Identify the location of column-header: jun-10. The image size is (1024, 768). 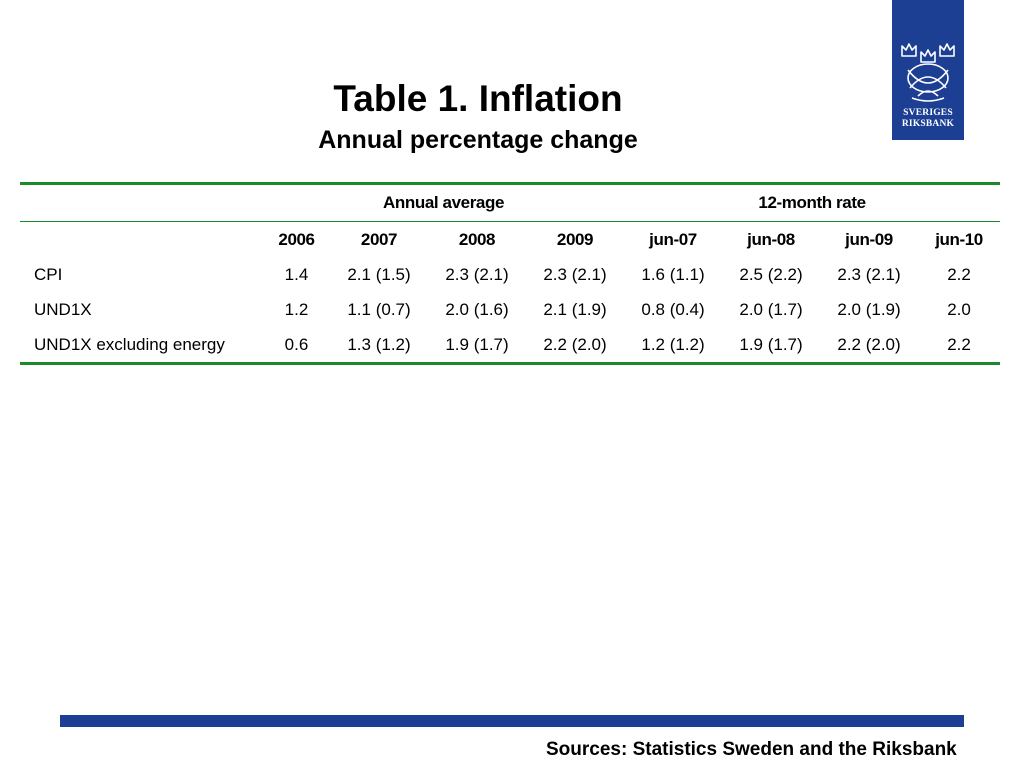
(959, 239).